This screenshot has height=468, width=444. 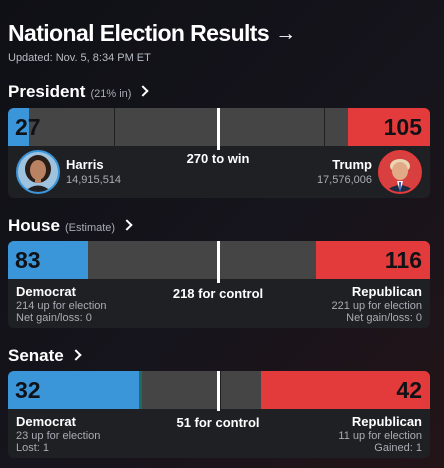 I want to click on house-rep-value: 116, so click(x=403, y=260).